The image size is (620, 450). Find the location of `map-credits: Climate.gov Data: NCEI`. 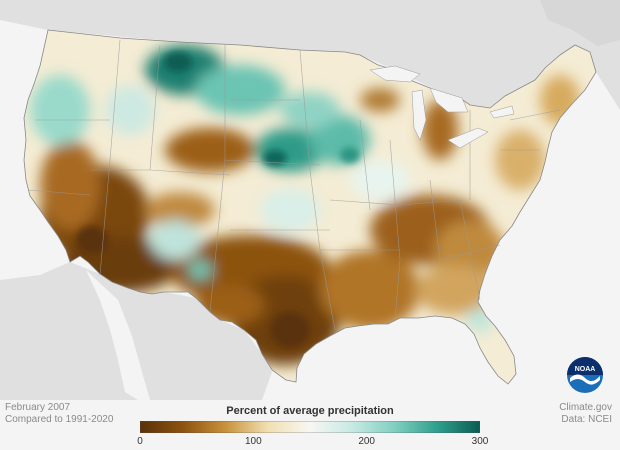

map-credits: Climate.gov Data: NCEI is located at coordinates (585, 414).